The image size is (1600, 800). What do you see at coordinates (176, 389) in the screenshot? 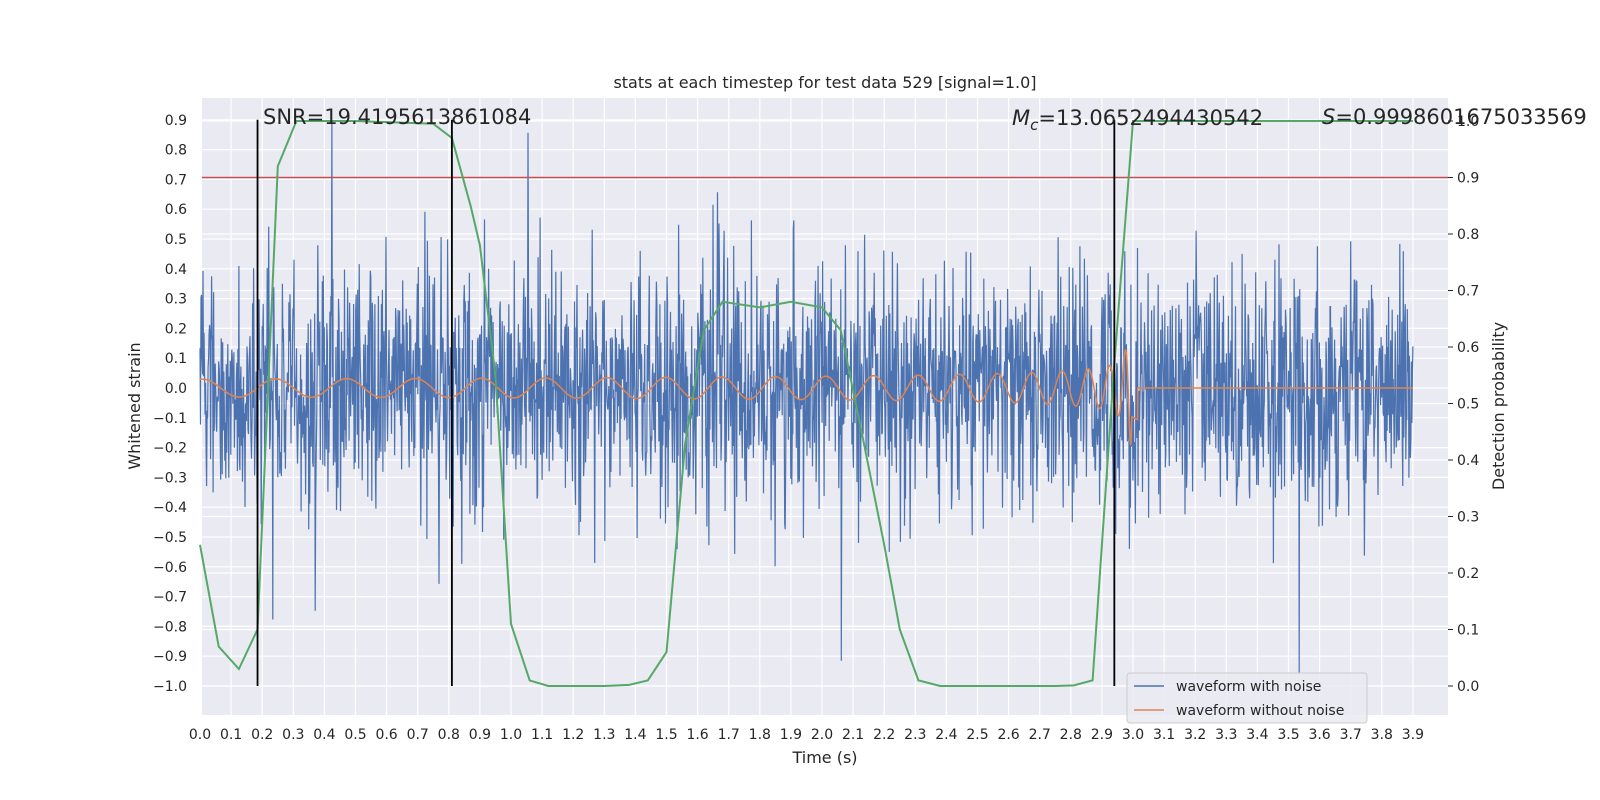
I see `y-tick-label: 0.0` at bounding box center [176, 389].